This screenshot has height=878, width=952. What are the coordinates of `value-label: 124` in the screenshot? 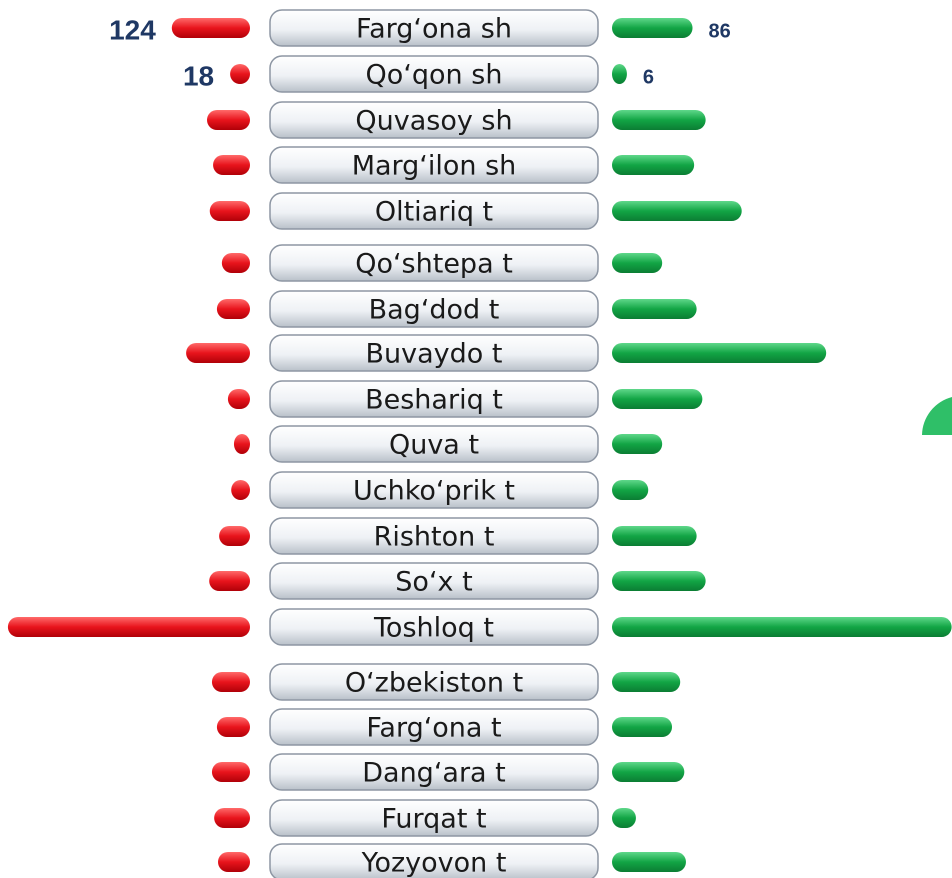 It's located at (132, 29).